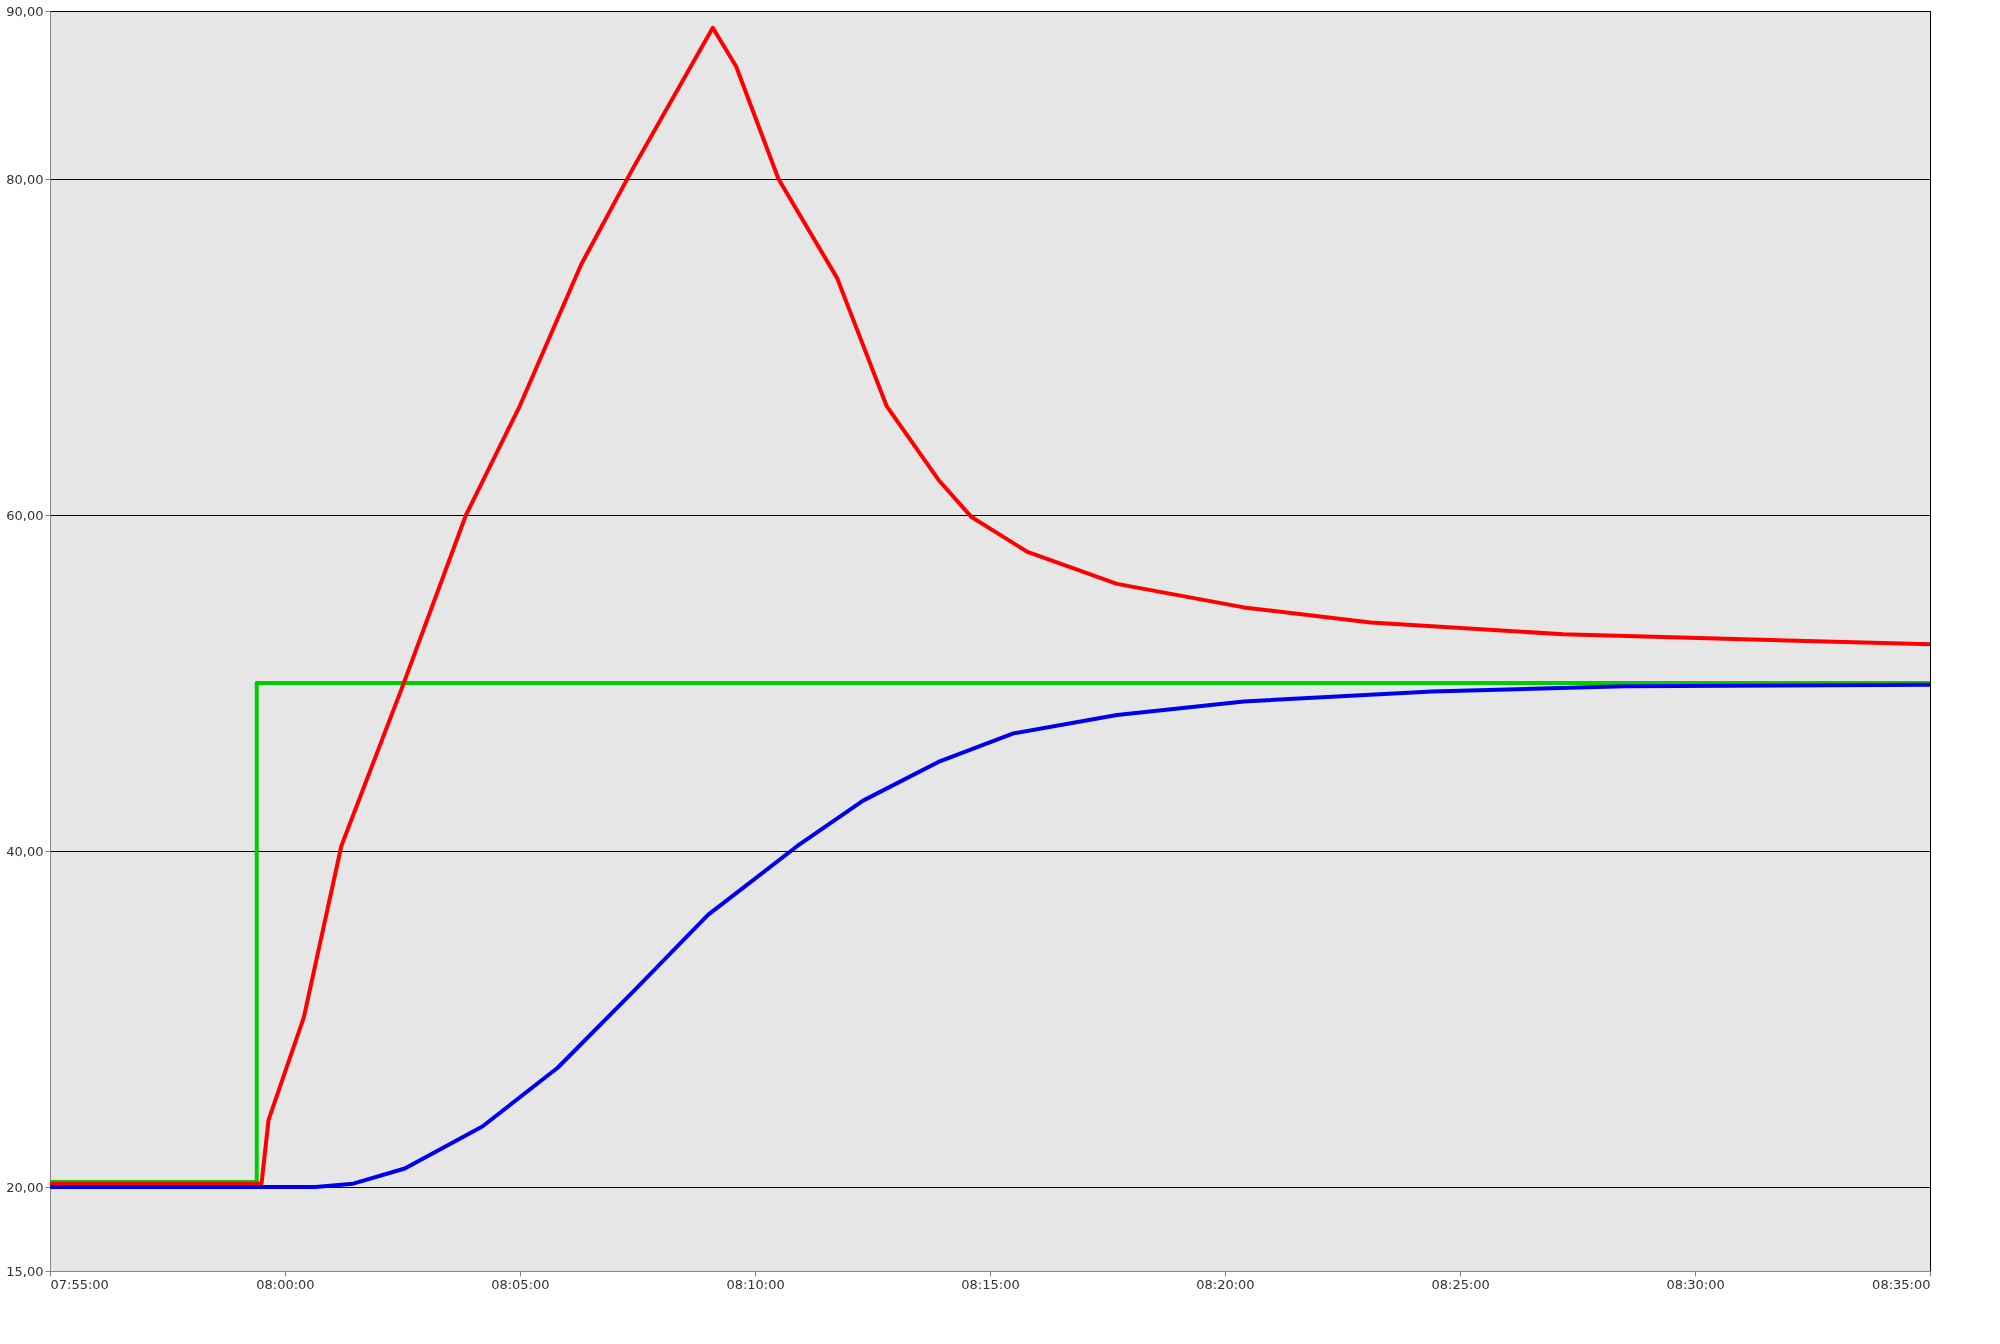 The width and height of the screenshot is (2000, 1344). What do you see at coordinates (25, 851) in the screenshot?
I see `y-tick-label: 40,00` at bounding box center [25, 851].